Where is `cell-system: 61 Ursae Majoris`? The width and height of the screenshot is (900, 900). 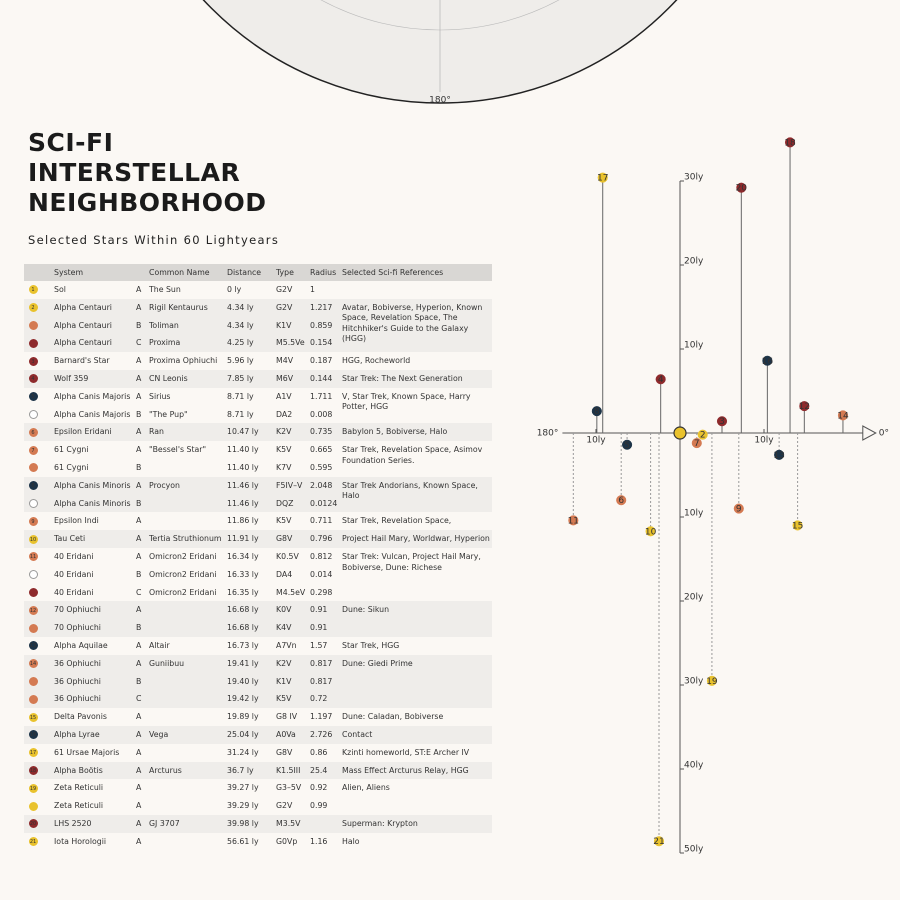
cell-system: 61 Ursae Majoris is located at coordinates (87, 752).